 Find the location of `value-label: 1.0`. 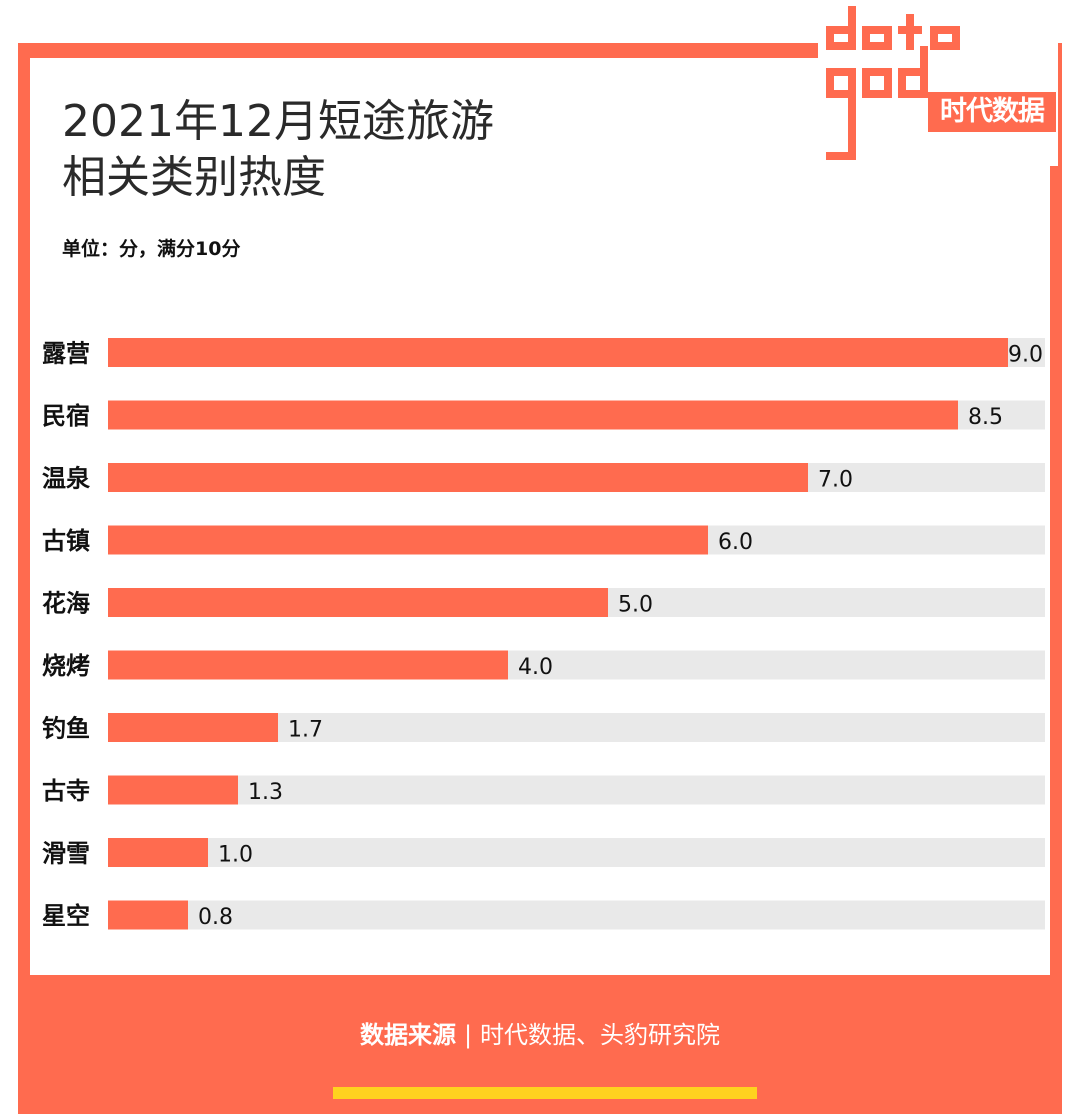

value-label: 1.0 is located at coordinates (235, 855).